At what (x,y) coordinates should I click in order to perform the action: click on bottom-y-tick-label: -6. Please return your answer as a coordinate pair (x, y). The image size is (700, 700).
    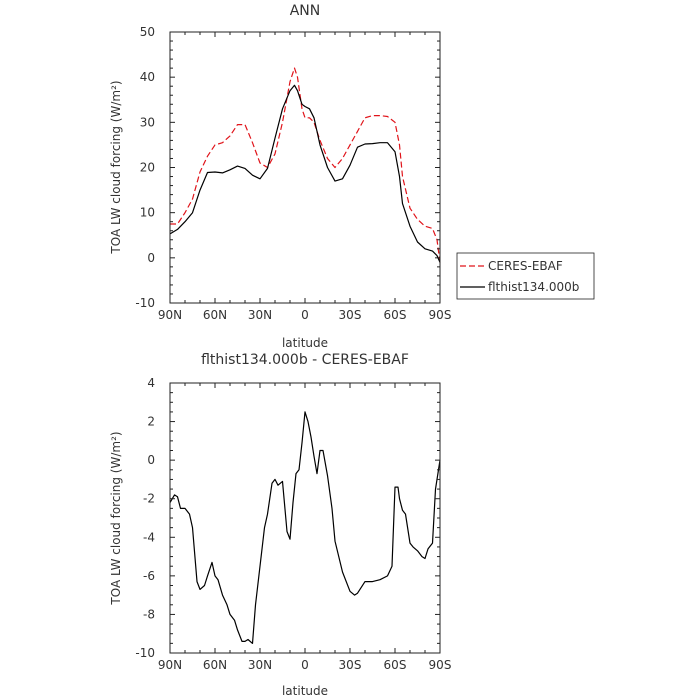
    Looking at the image, I should click on (149, 576).